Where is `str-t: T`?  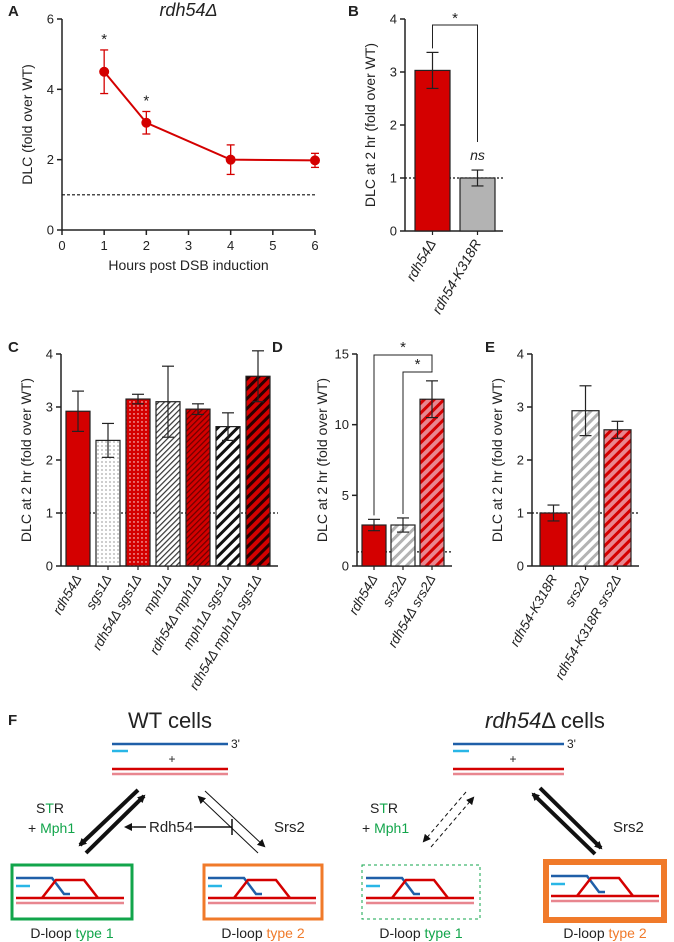
str-t: T is located at coordinates (49, 808).